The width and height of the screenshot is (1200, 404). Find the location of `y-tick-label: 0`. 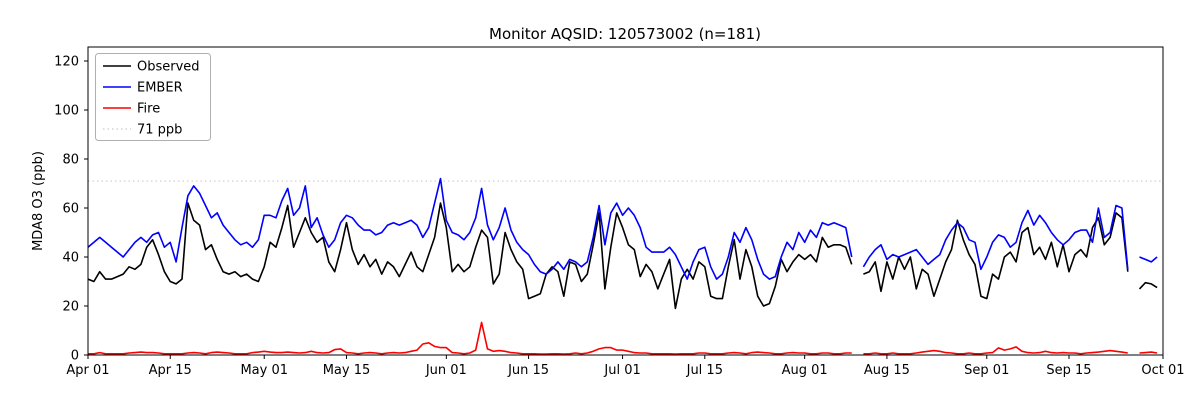

y-tick-label: 0 is located at coordinates (75, 356).